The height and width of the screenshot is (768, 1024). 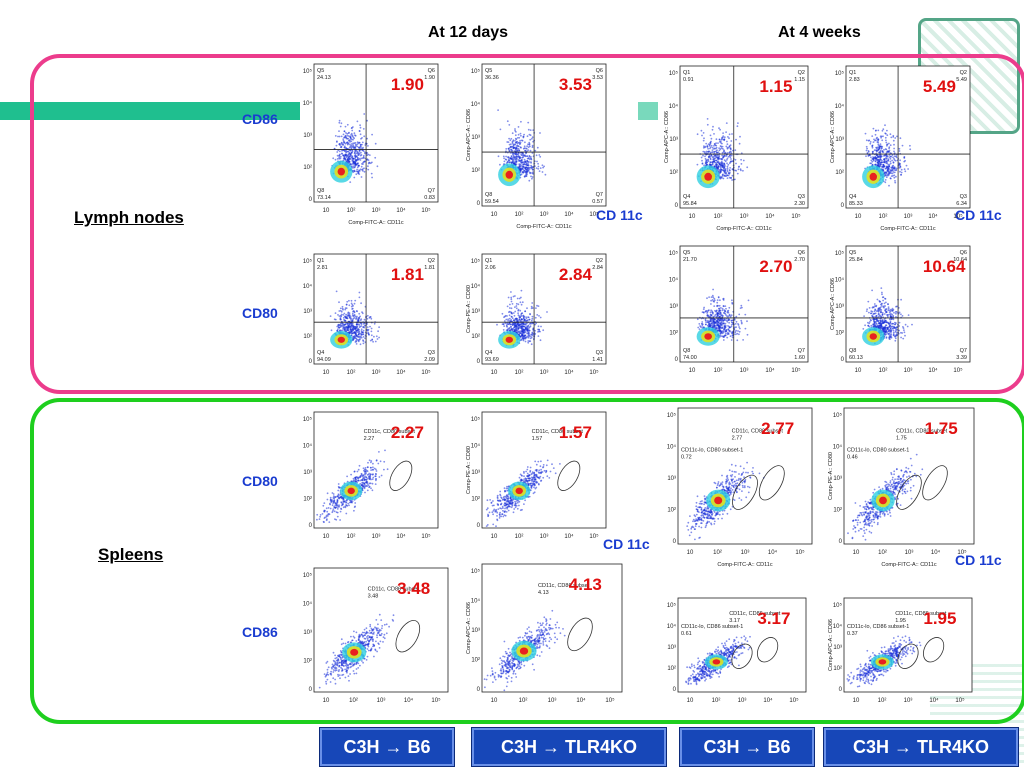 I want to click on highlight-percentage: 5.49, so click(x=939, y=86).